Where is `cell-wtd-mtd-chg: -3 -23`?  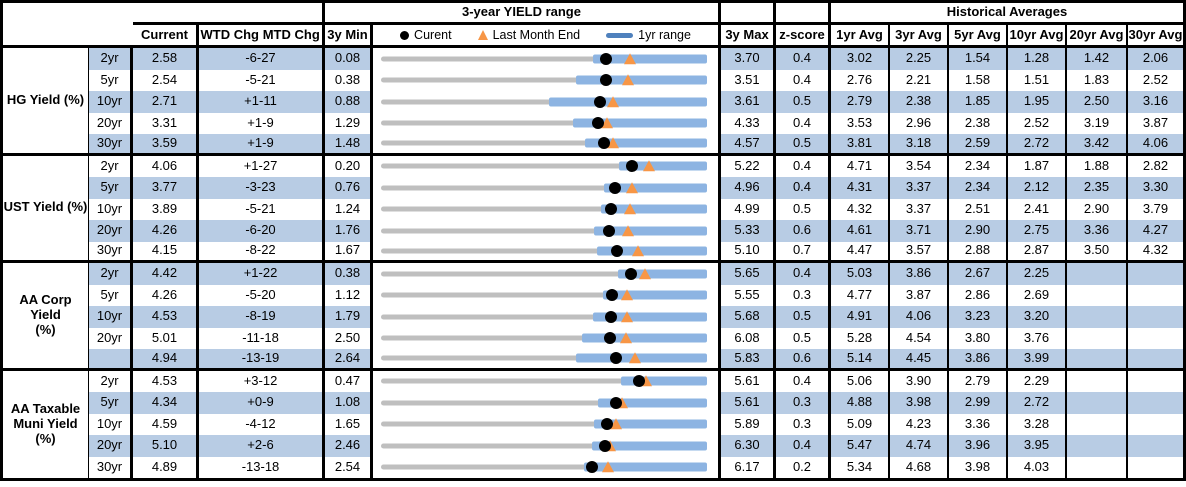 cell-wtd-mtd-chg: -3 -23 is located at coordinates (262, 188).